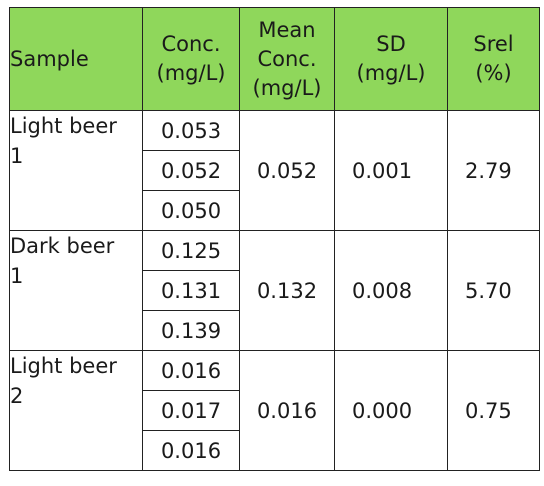 This screenshot has height=486, width=544. What do you see at coordinates (287, 59) in the screenshot?
I see `header-mean-conc: Mean Conc. (mg/L)` at bounding box center [287, 59].